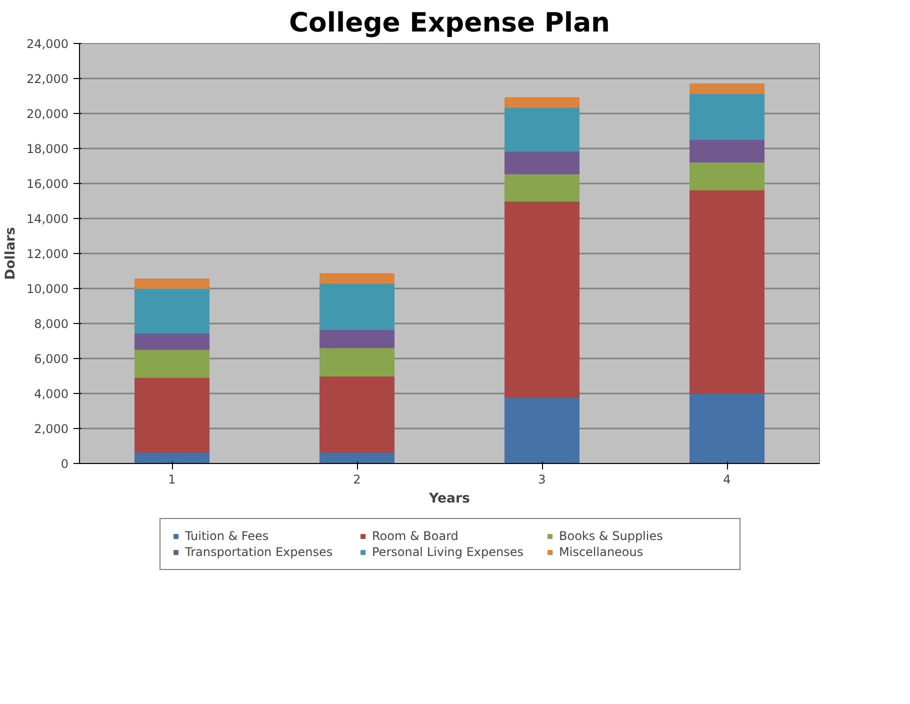 The width and height of the screenshot is (910, 704). What do you see at coordinates (51, 359) in the screenshot?
I see `y-tick-label: 6,000` at bounding box center [51, 359].